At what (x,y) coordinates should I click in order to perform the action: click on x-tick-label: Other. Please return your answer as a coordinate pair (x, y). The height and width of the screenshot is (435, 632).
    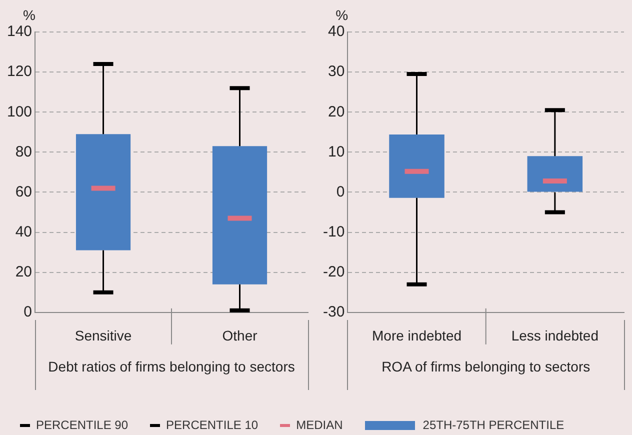
    Looking at the image, I should click on (240, 336).